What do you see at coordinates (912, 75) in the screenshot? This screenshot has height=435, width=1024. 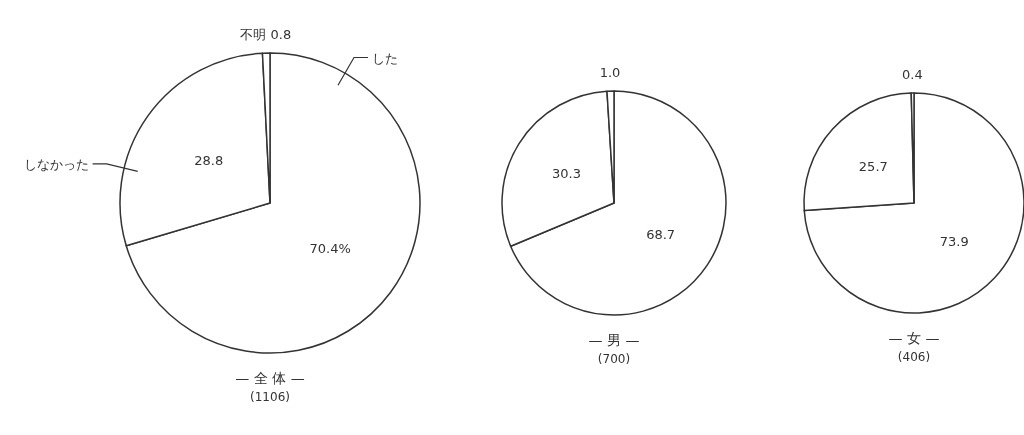 I see `data-label: 0.4` at bounding box center [912, 75].